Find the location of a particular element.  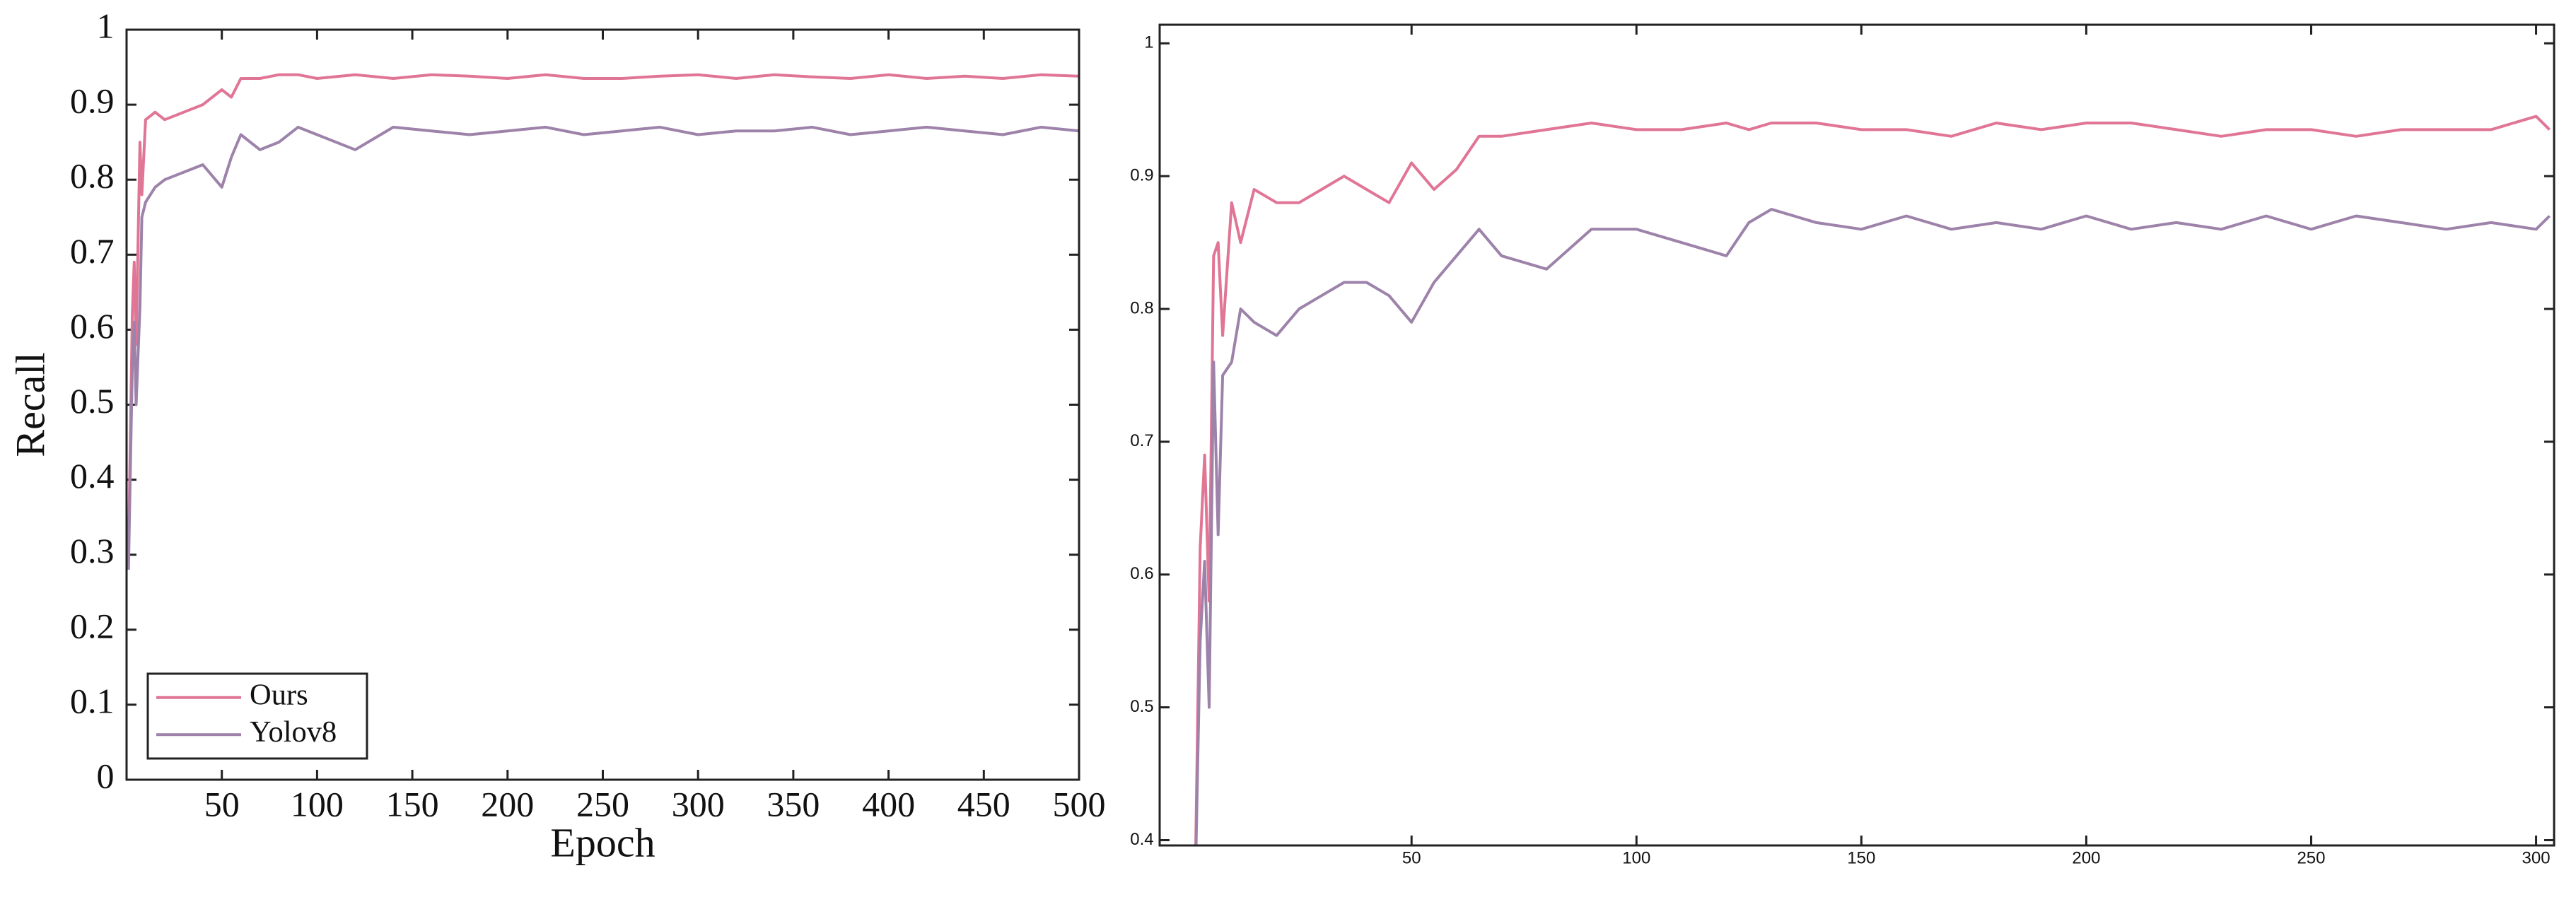

x-tick-label: 500 is located at coordinates (1079, 804).